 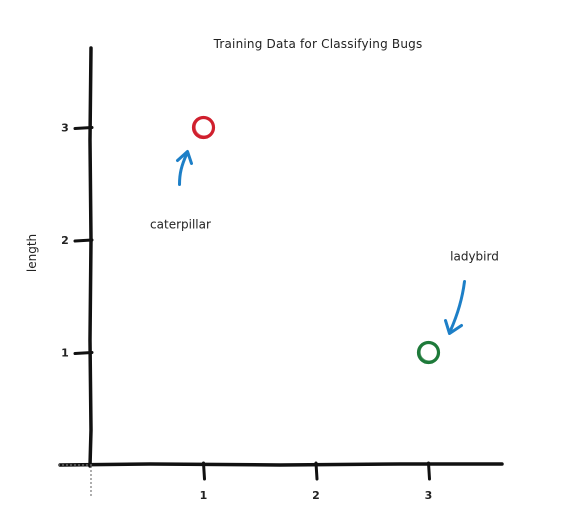 I want to click on chart-title: Training Data for Classifying Bugs, so click(x=318, y=44).